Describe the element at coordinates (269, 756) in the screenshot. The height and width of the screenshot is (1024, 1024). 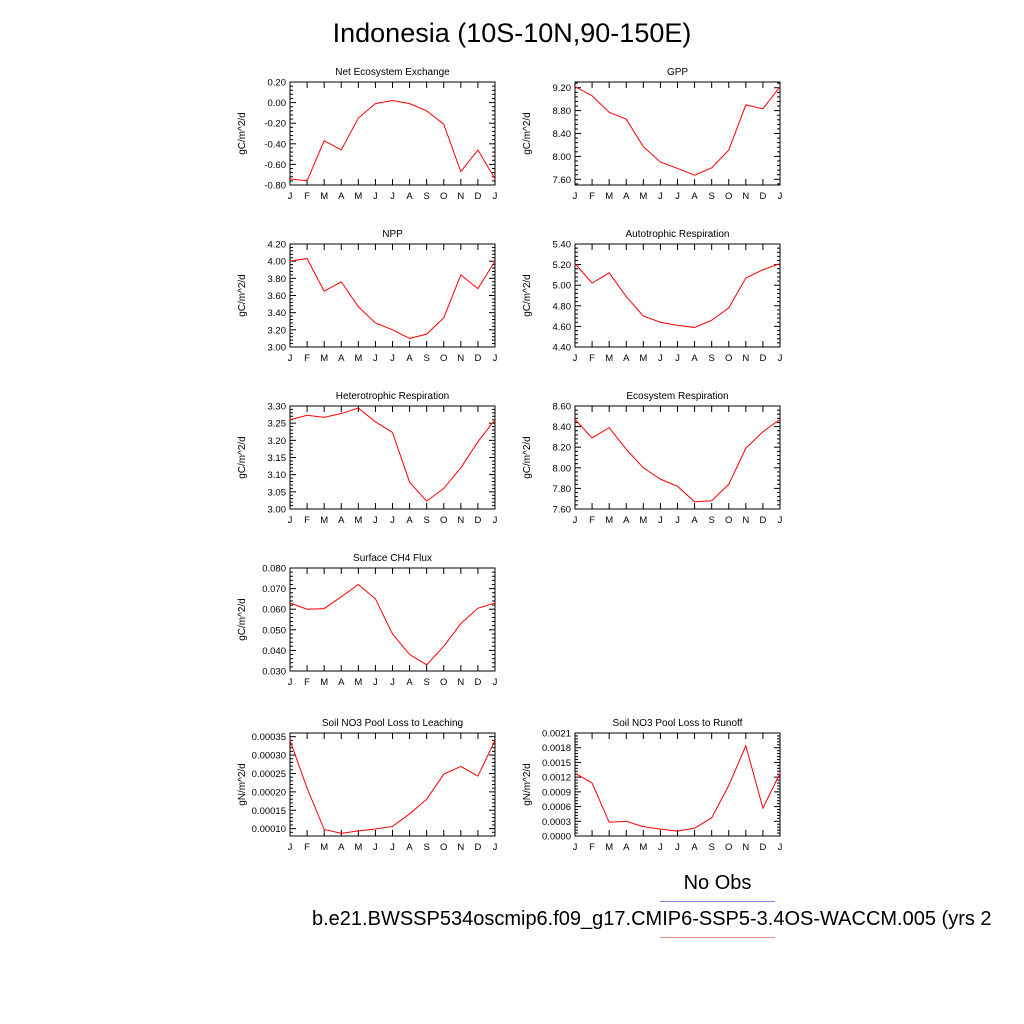
I see `y-tick-label: 0.00030` at that location.